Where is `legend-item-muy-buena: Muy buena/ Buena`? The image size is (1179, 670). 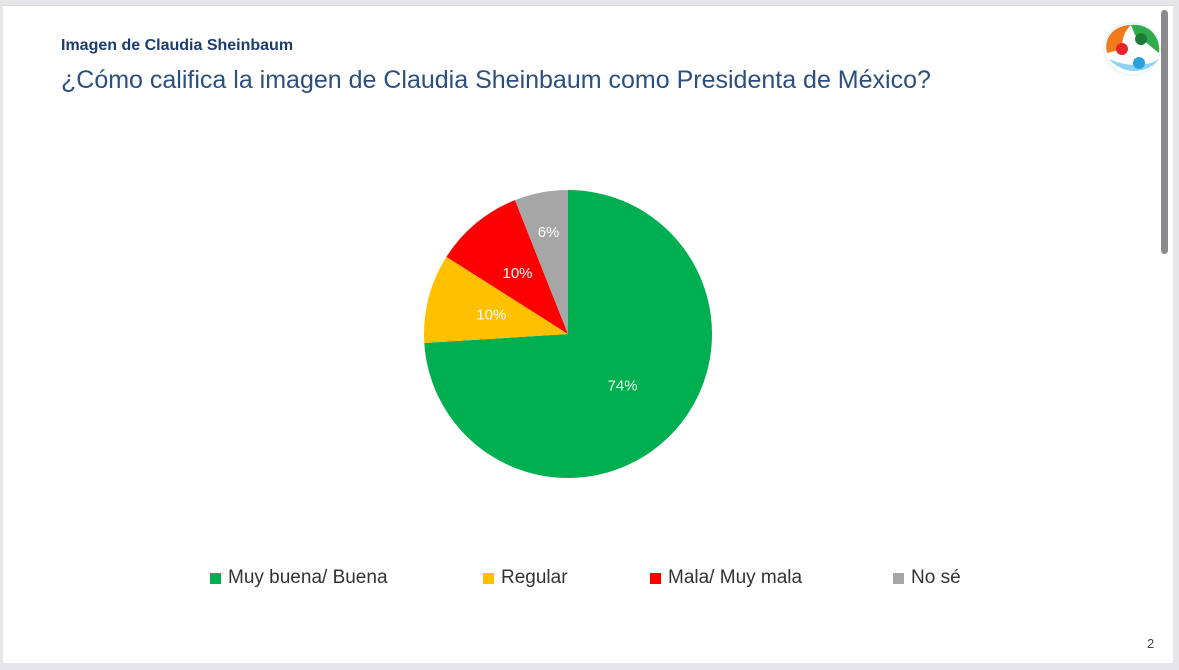
legend-item-muy-buena: Muy buena/ Buena is located at coordinates (299, 578).